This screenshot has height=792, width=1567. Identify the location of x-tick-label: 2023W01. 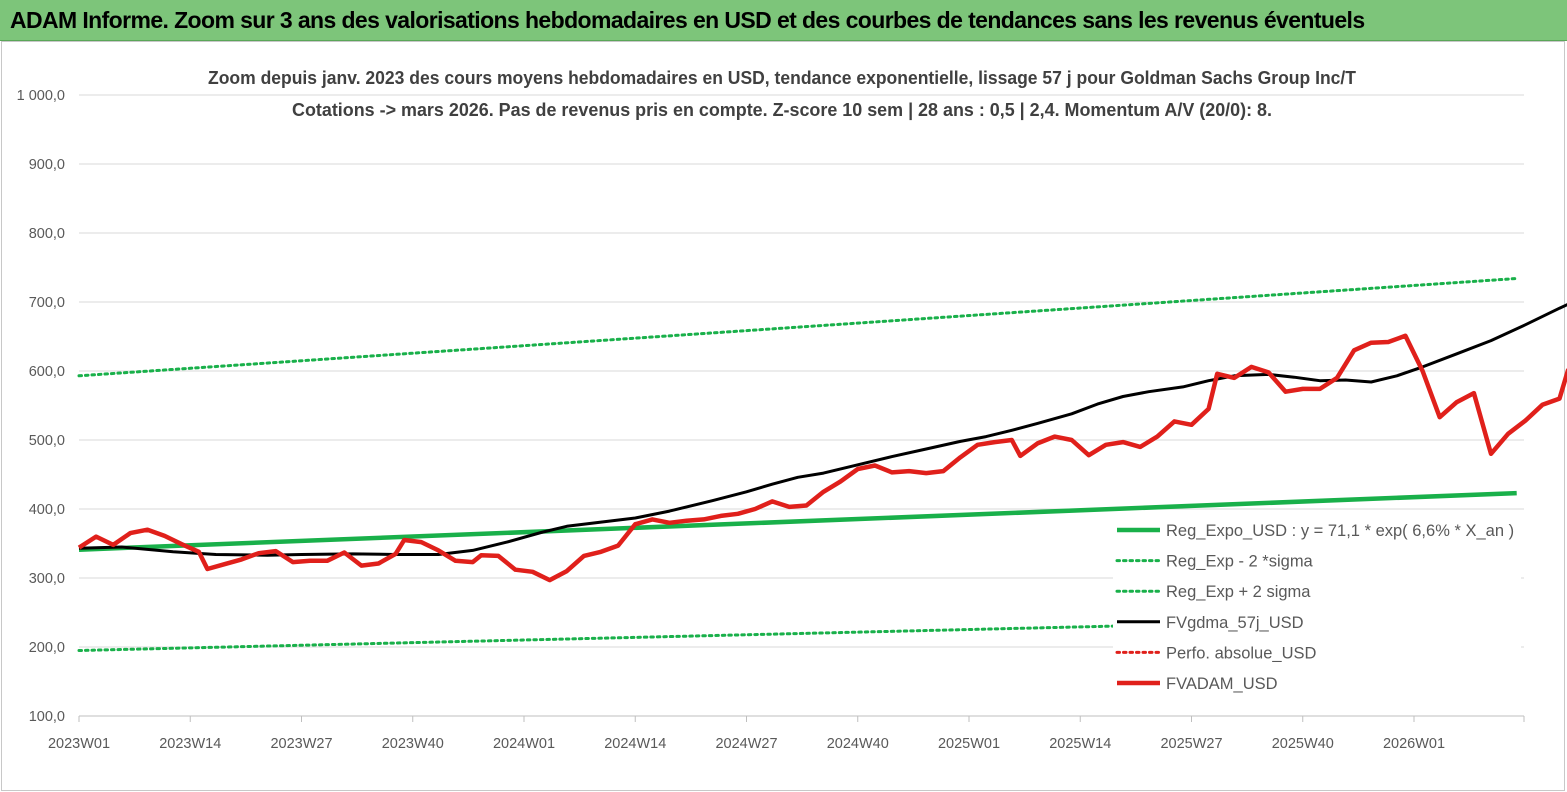
(79, 744).